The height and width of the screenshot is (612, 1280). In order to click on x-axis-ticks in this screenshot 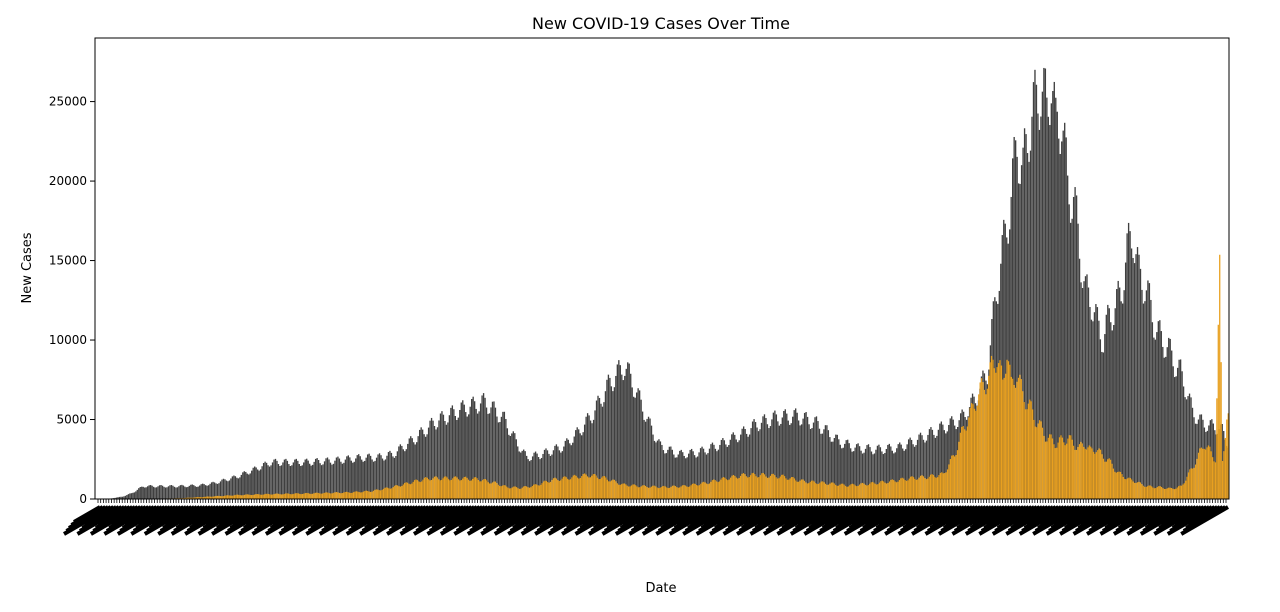, I will do `click(646, 517)`.